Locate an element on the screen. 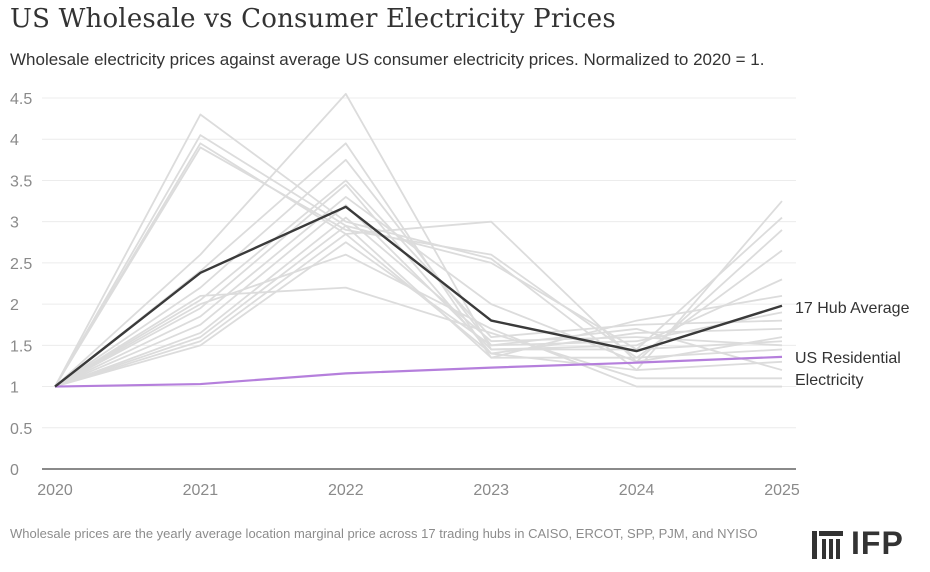  ifp-logo-text: IFP is located at coordinates (877, 543).